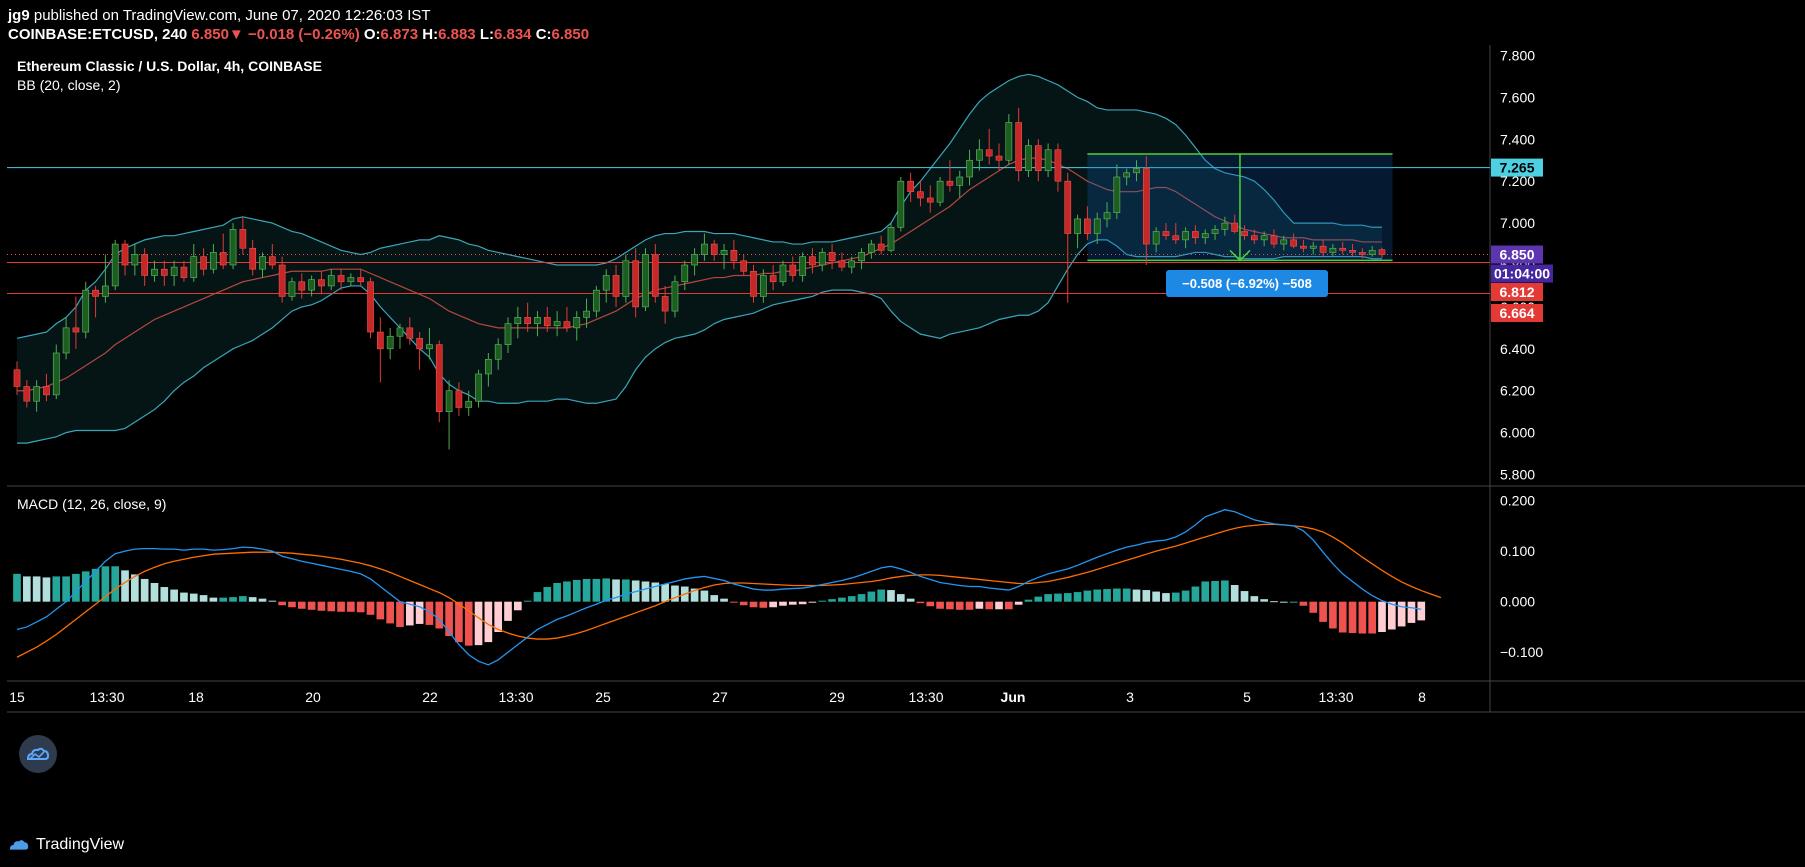 The height and width of the screenshot is (867, 1805). What do you see at coordinates (570, 34) in the screenshot?
I see `close-value: 6.850` at bounding box center [570, 34].